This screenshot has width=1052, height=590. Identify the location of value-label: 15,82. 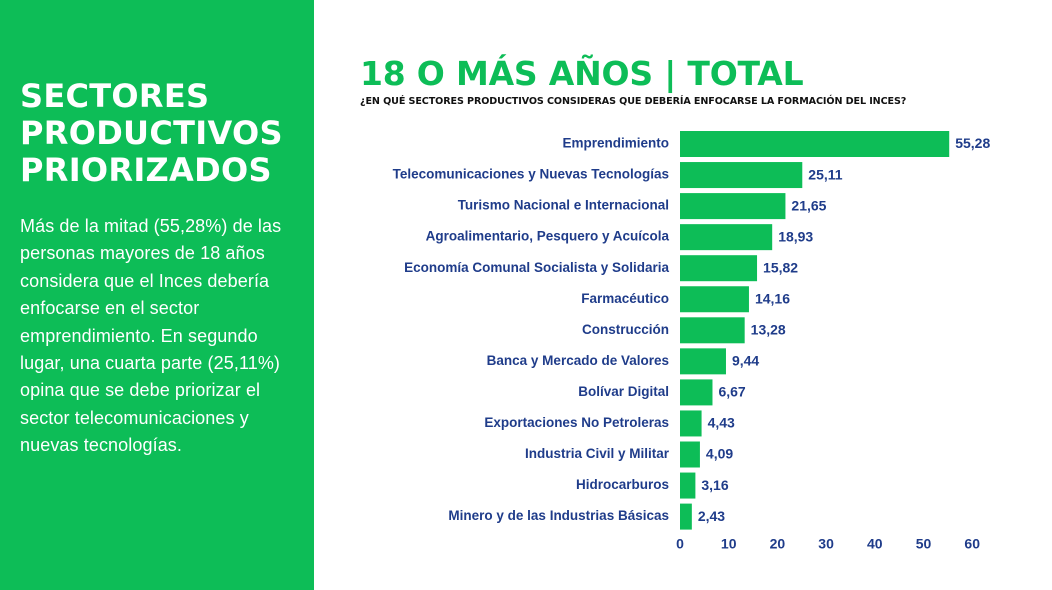
(780, 267).